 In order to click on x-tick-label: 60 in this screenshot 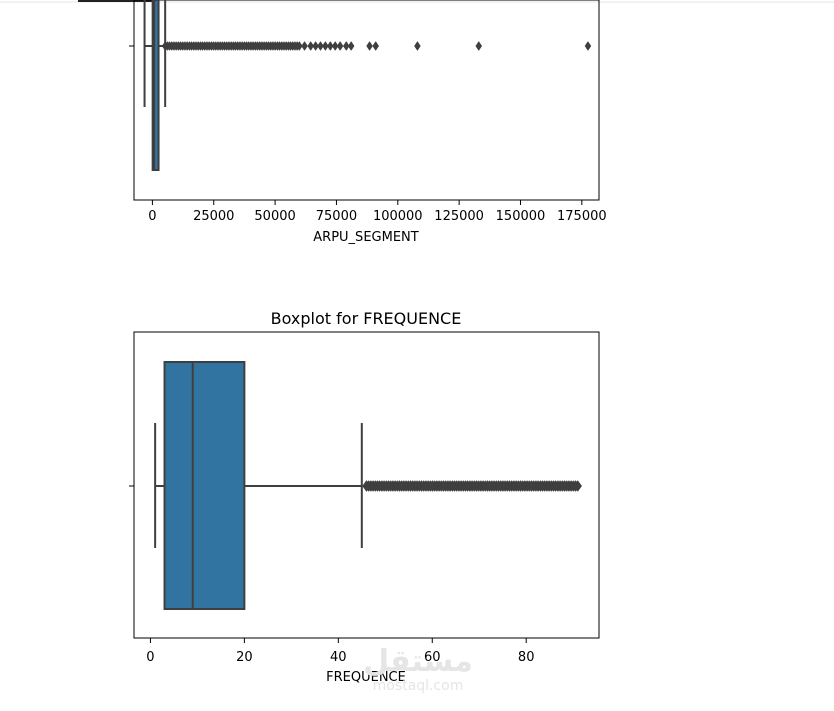, I will do `click(432, 657)`.